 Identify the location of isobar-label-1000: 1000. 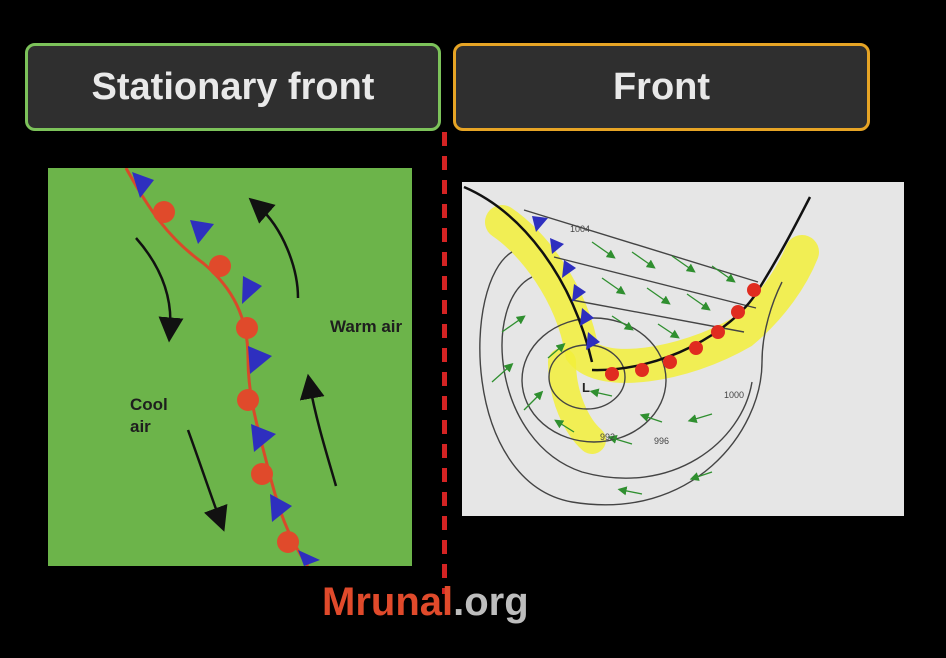
(734, 395).